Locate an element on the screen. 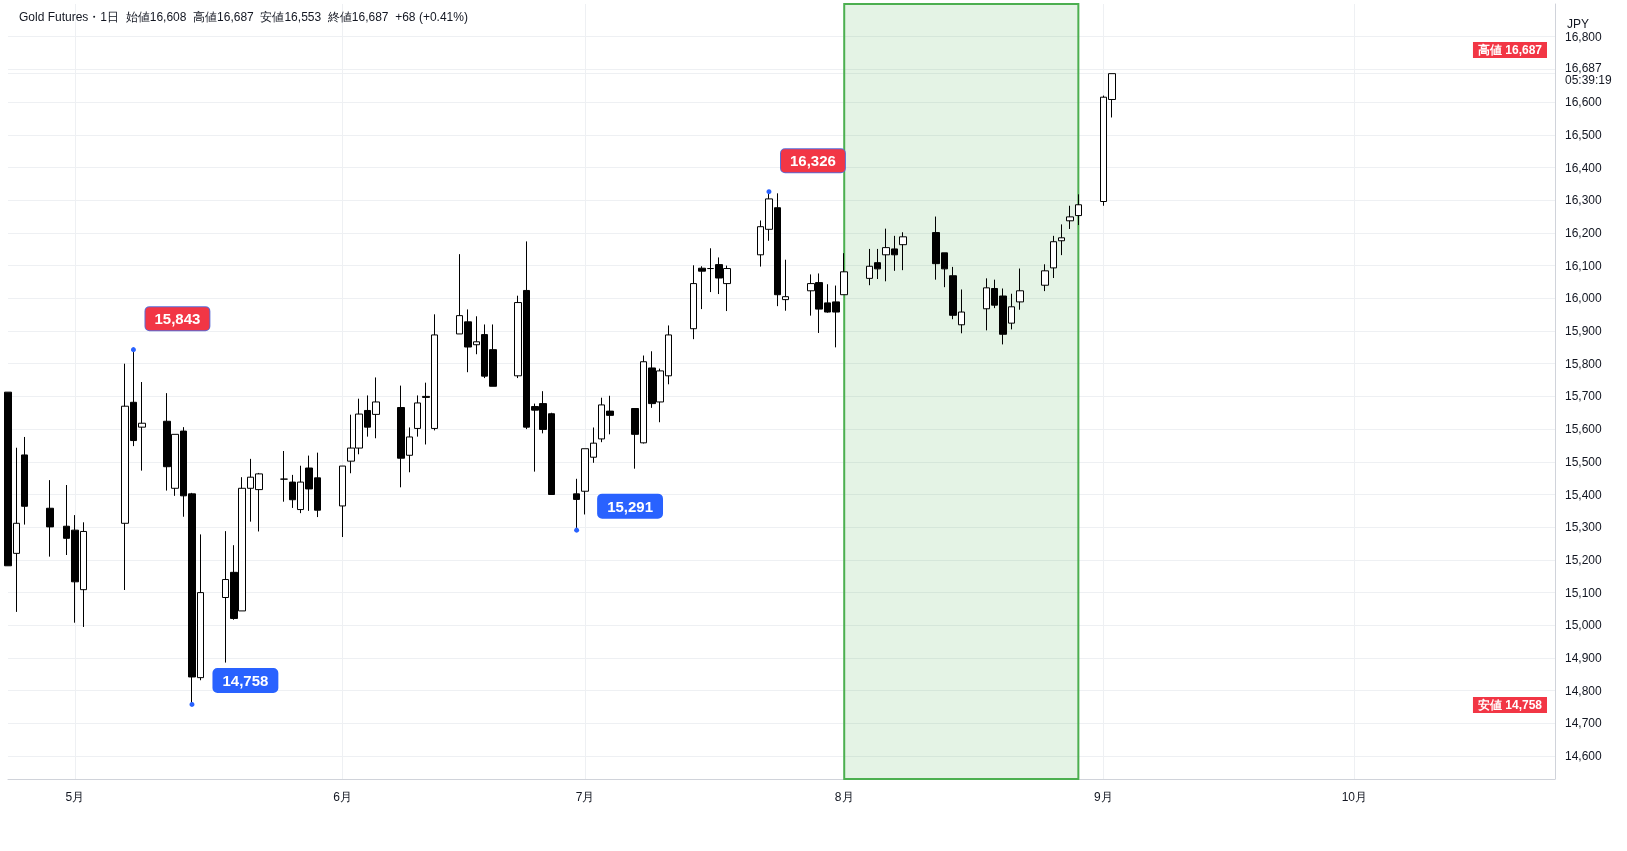 This screenshot has width=1627, height=851. y-tick-label: 15,200 is located at coordinates (1584, 559).